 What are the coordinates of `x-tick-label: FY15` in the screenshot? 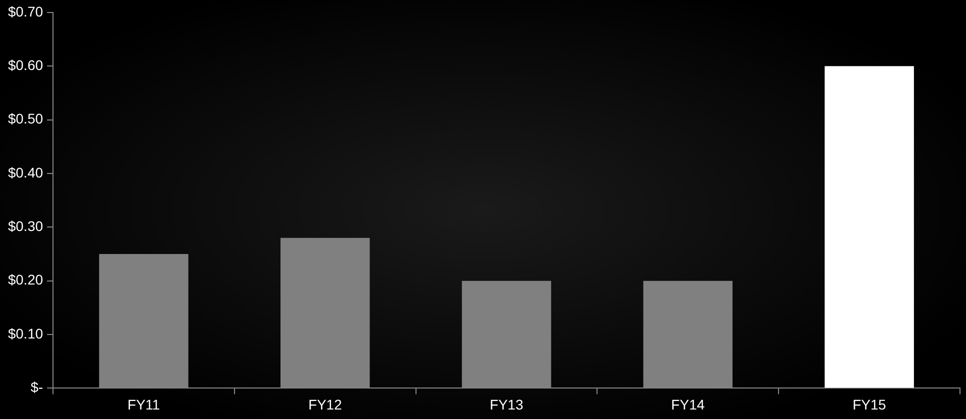 It's located at (869, 404).